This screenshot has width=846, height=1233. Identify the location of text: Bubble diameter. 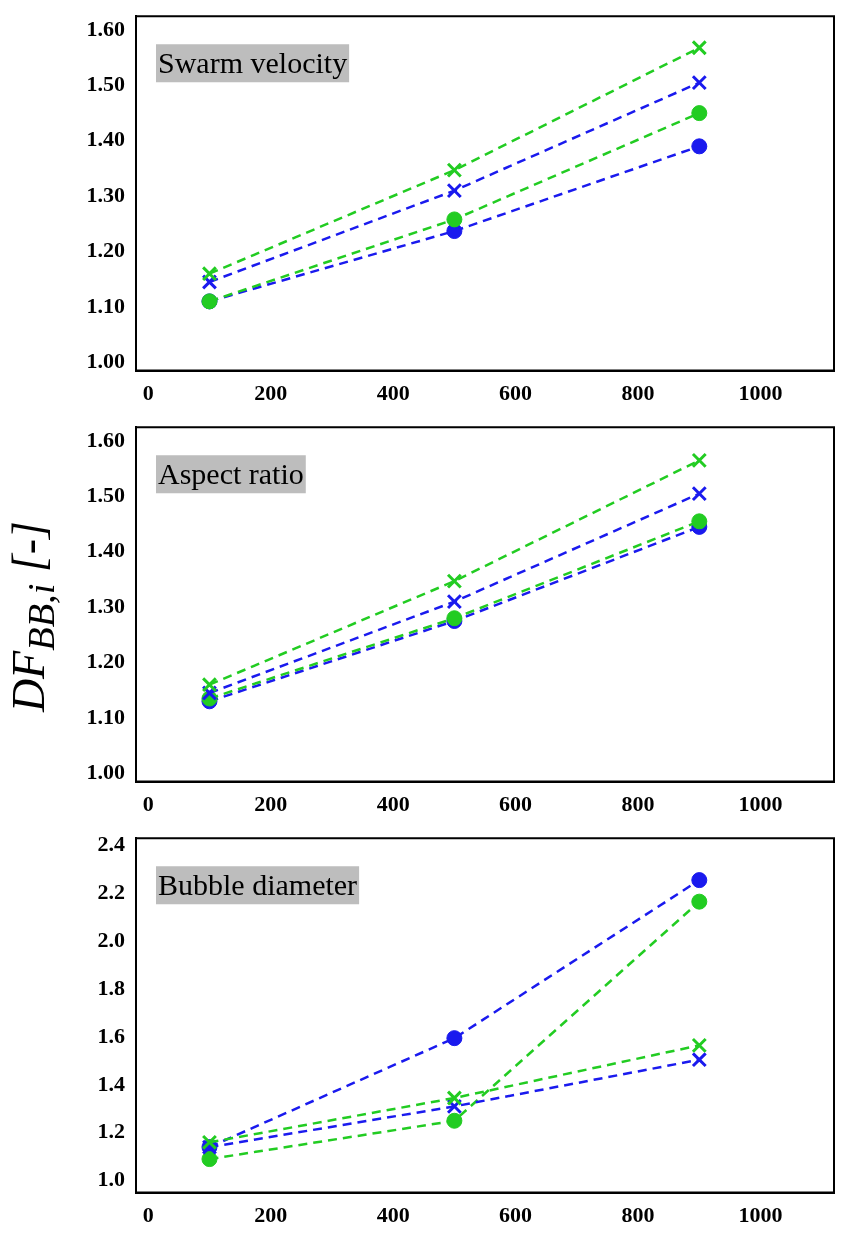
(258, 885).